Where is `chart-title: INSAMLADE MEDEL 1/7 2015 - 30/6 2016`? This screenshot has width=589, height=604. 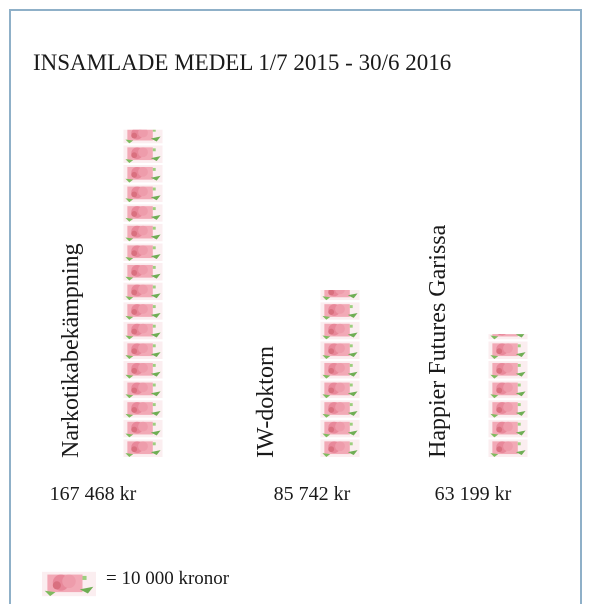 chart-title: INSAMLADE MEDEL 1/7 2015 - 30/6 2016 is located at coordinates (242, 62).